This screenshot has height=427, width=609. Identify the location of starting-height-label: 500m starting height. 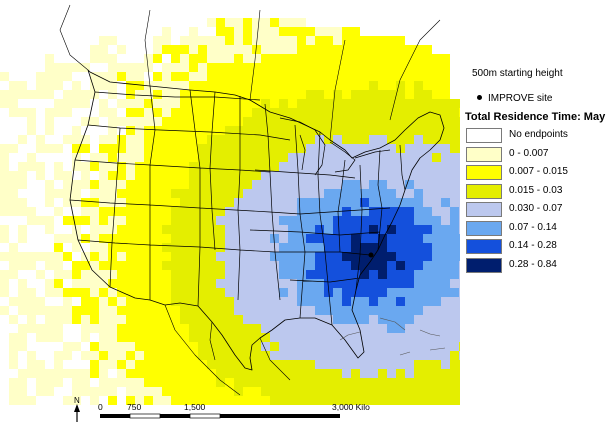
(517, 73).